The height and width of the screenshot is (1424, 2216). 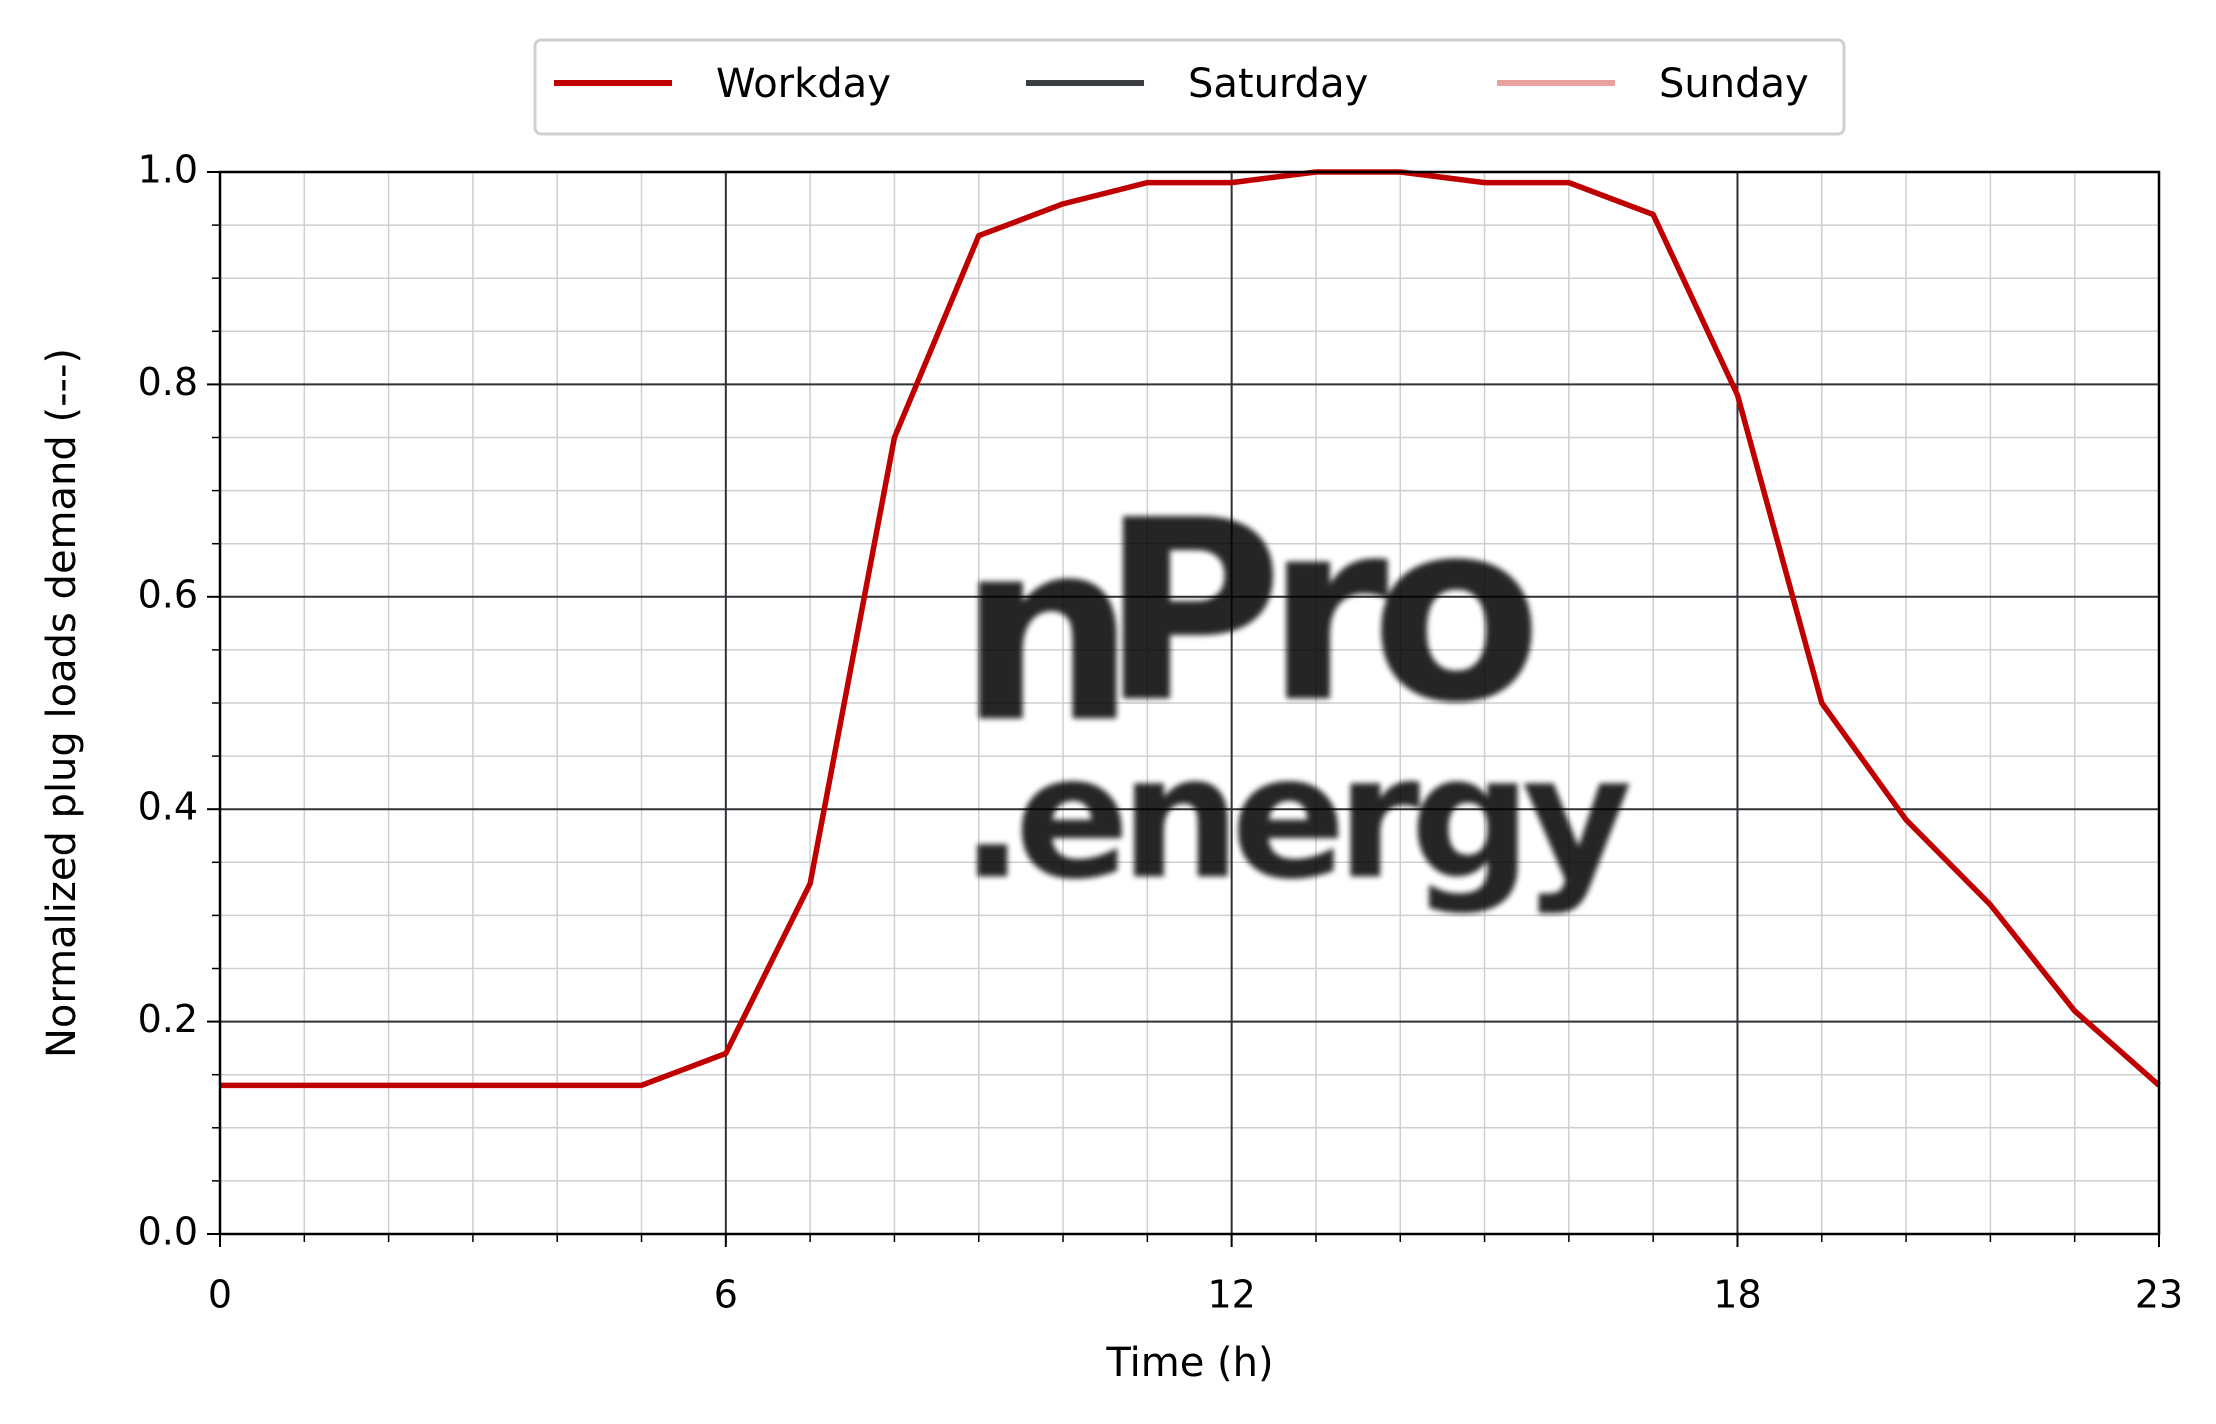 I want to click on watermark: n Pro .energy, so click(x=1299, y=691).